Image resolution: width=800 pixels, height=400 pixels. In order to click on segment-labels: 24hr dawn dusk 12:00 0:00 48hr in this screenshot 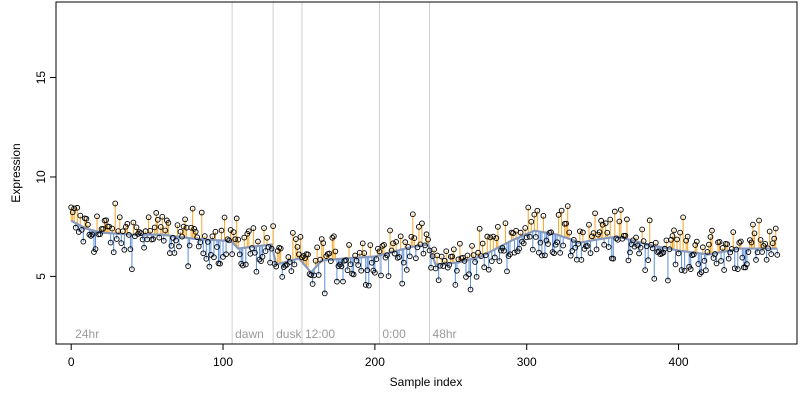, I will do `click(265, 334)`.